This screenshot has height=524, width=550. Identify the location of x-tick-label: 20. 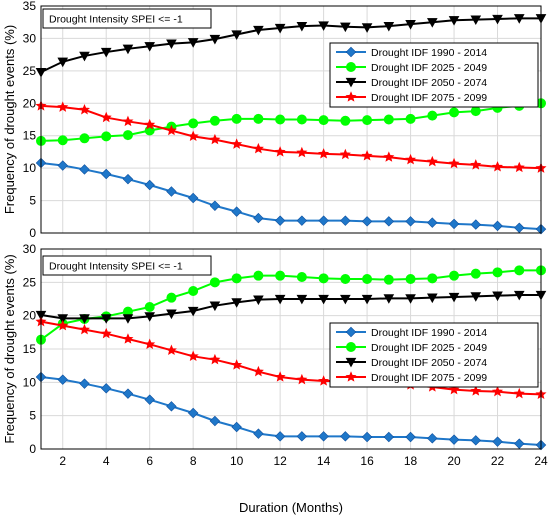
(454, 461).